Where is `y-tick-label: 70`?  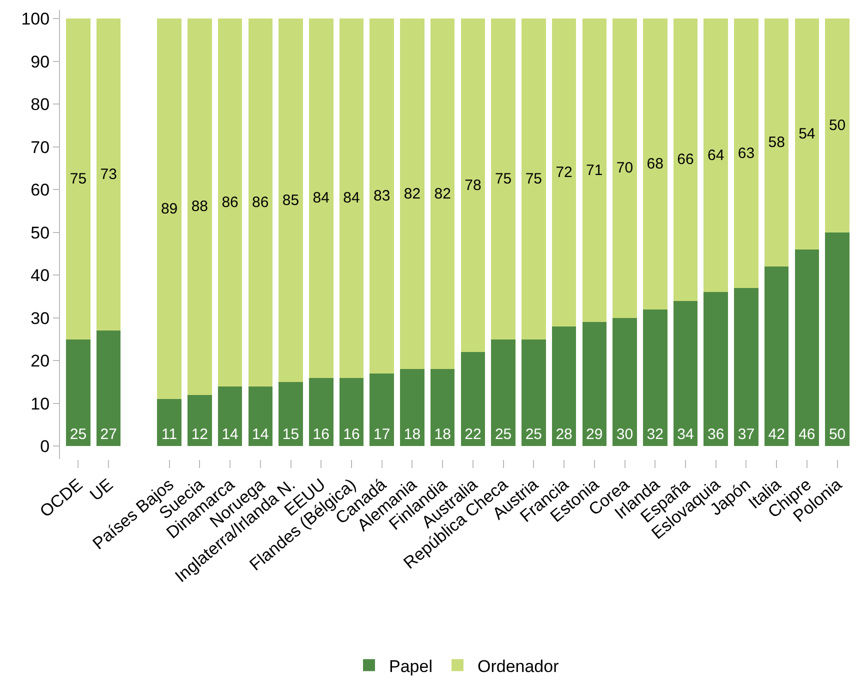 y-tick-label: 70 is located at coordinates (40, 147).